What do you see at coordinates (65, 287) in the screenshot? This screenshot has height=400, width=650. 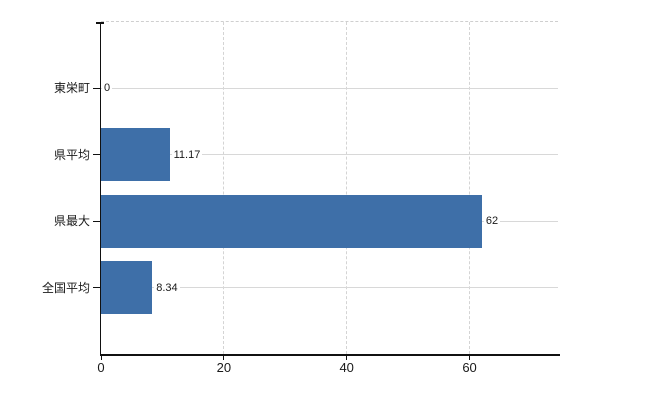 I see `y-axis-label: 全国平均` at bounding box center [65, 287].